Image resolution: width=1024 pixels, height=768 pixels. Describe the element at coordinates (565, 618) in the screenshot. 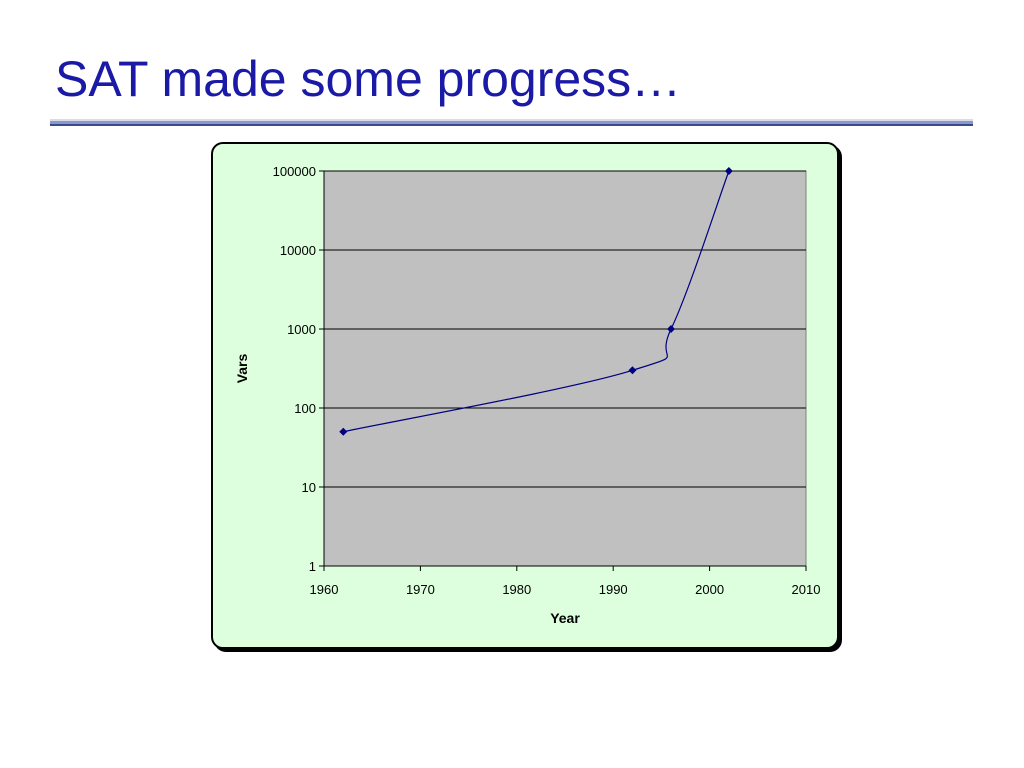

I see `x-axis-title: Year` at that location.